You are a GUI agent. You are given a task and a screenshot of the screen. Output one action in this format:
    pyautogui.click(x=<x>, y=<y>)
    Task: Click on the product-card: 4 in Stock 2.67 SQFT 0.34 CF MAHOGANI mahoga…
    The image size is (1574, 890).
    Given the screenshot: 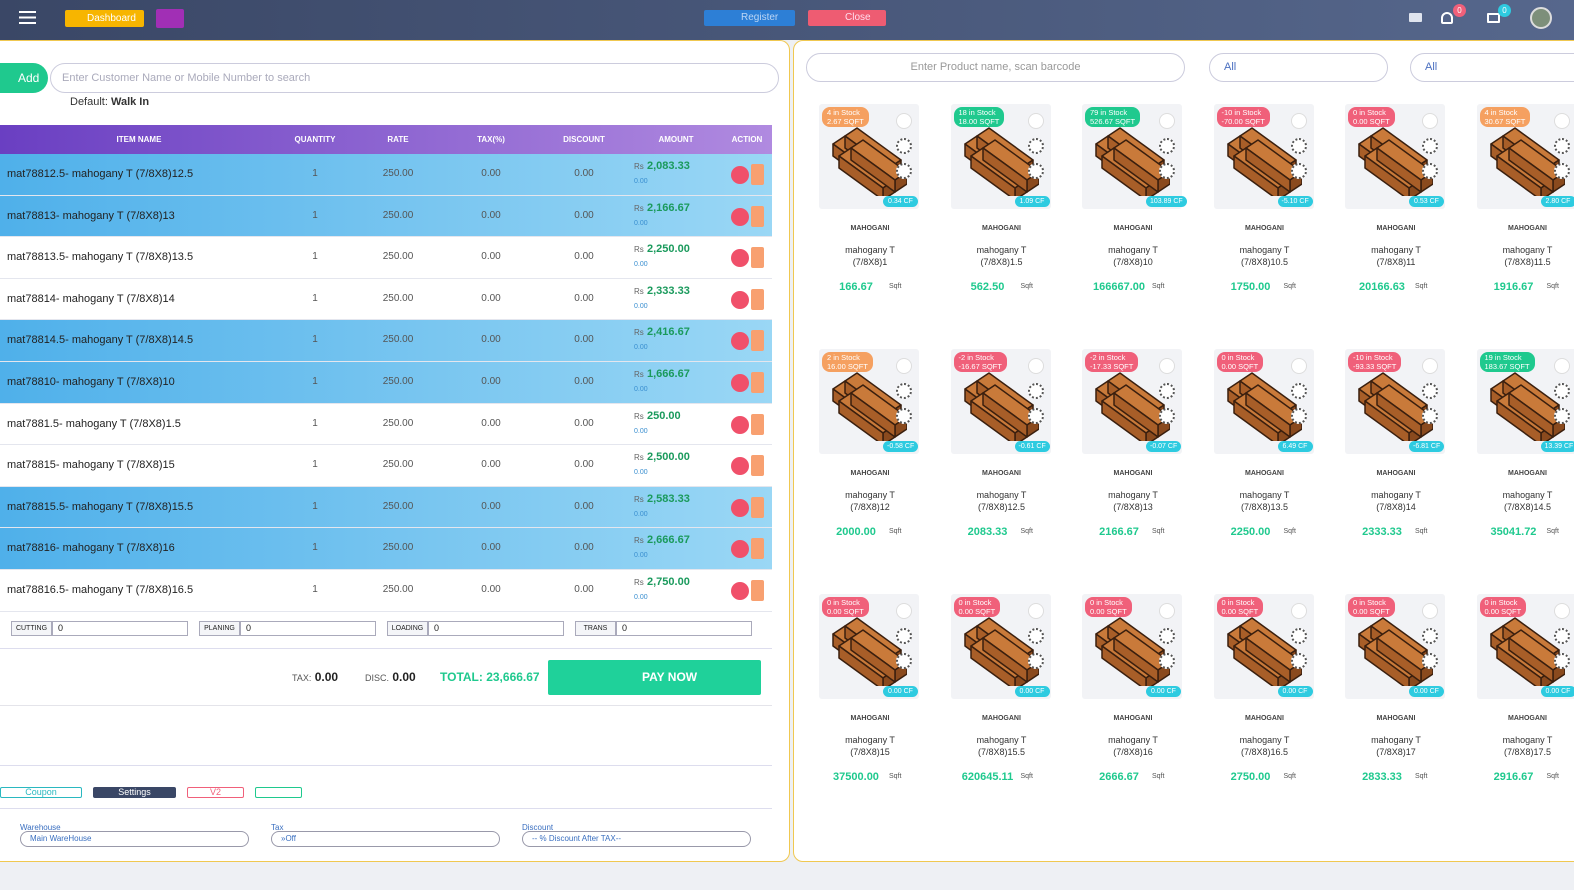 What is the action you would take?
    pyautogui.click(x=871, y=199)
    